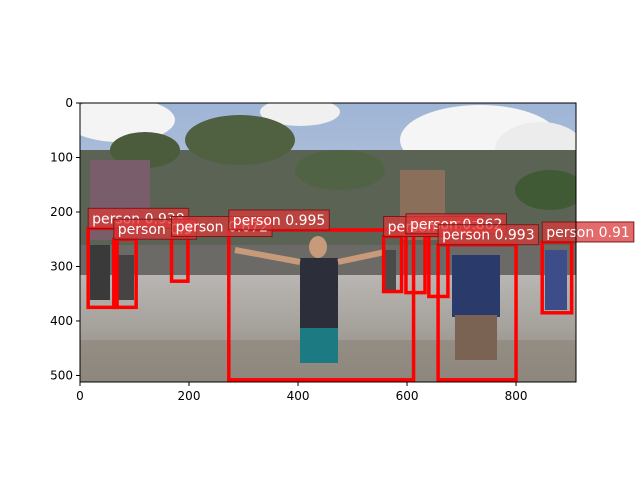 This screenshot has height=480, width=640. I want to click on y-tick-label: 300, so click(61, 266).